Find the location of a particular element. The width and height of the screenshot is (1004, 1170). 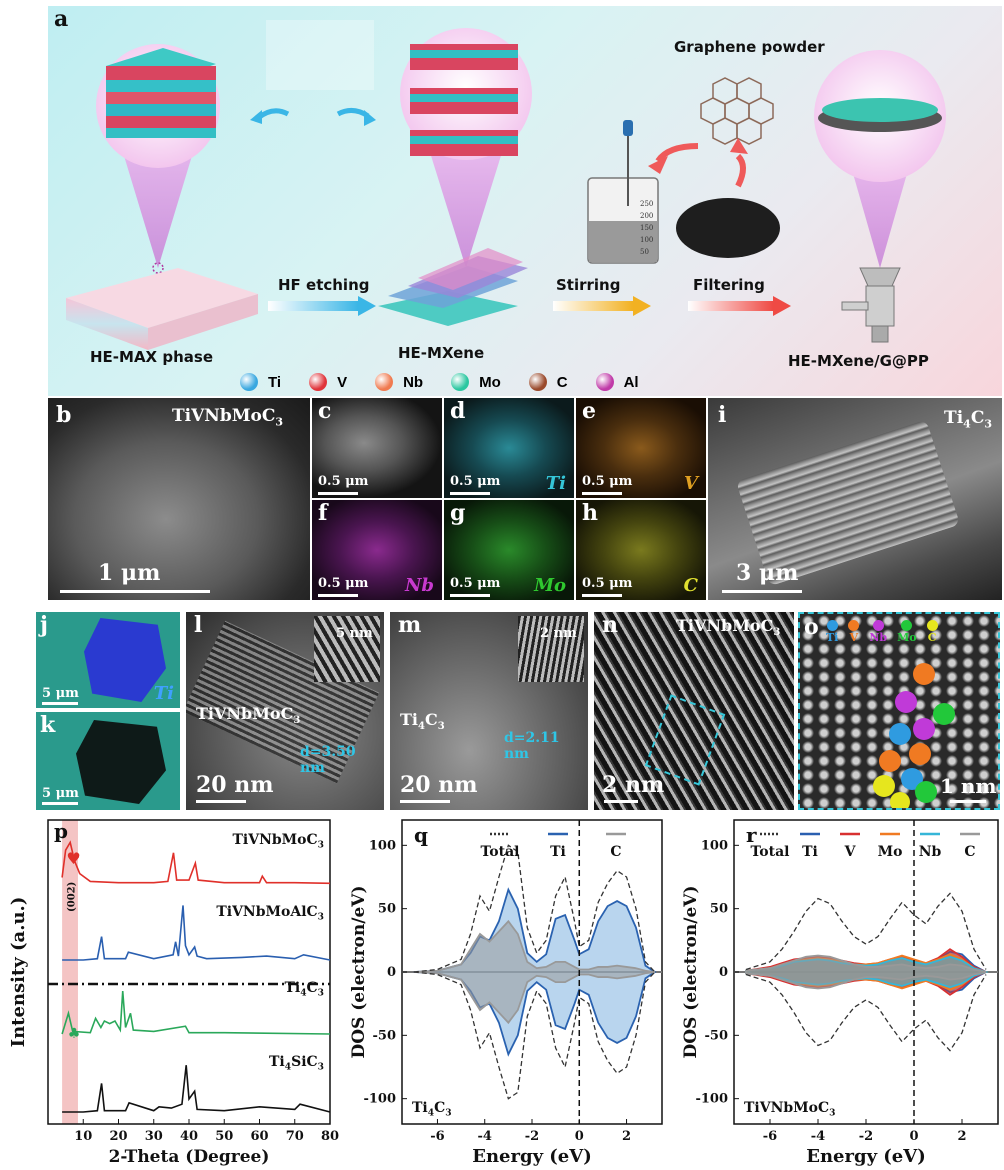

step-hf-etching: HF etching is located at coordinates (324, 285).